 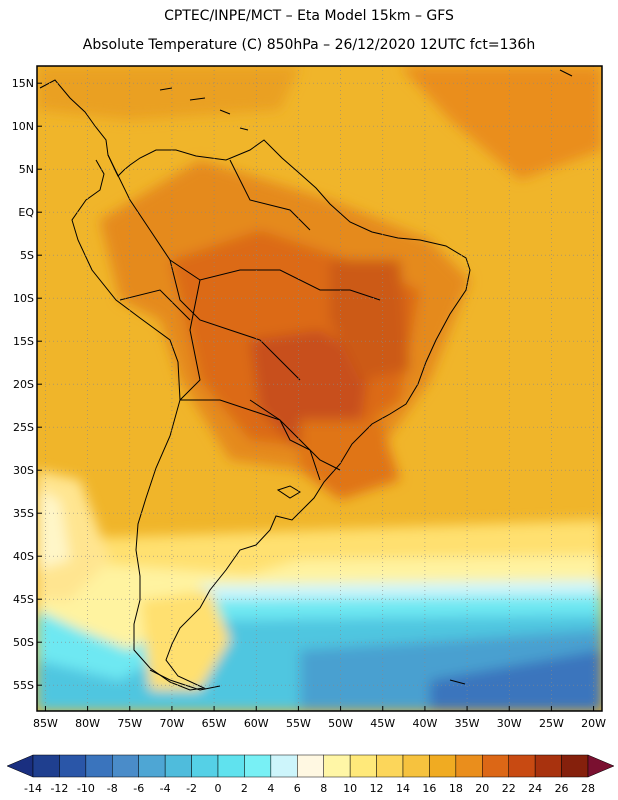 I want to click on lat-label: 15N, so click(x=23, y=83).